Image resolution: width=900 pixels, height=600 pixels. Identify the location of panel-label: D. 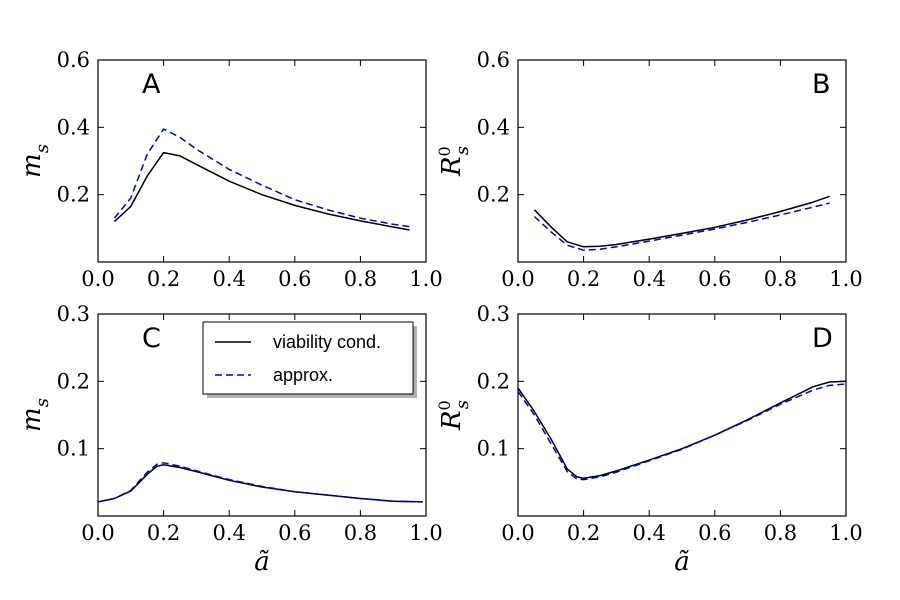
(822, 338).